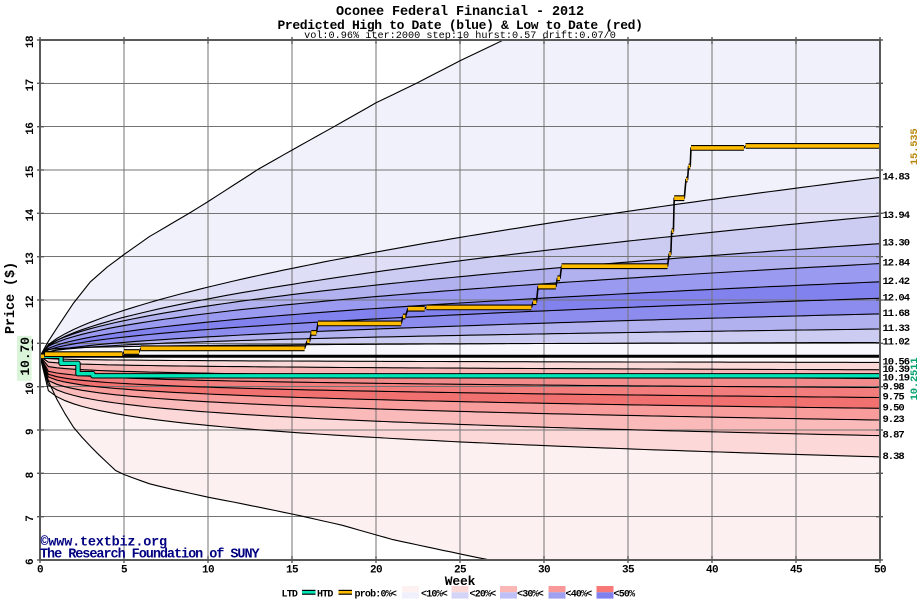 This screenshot has height=600, width=920. Describe the element at coordinates (40, 571) in the screenshot. I see `svg-text: 0` at that location.